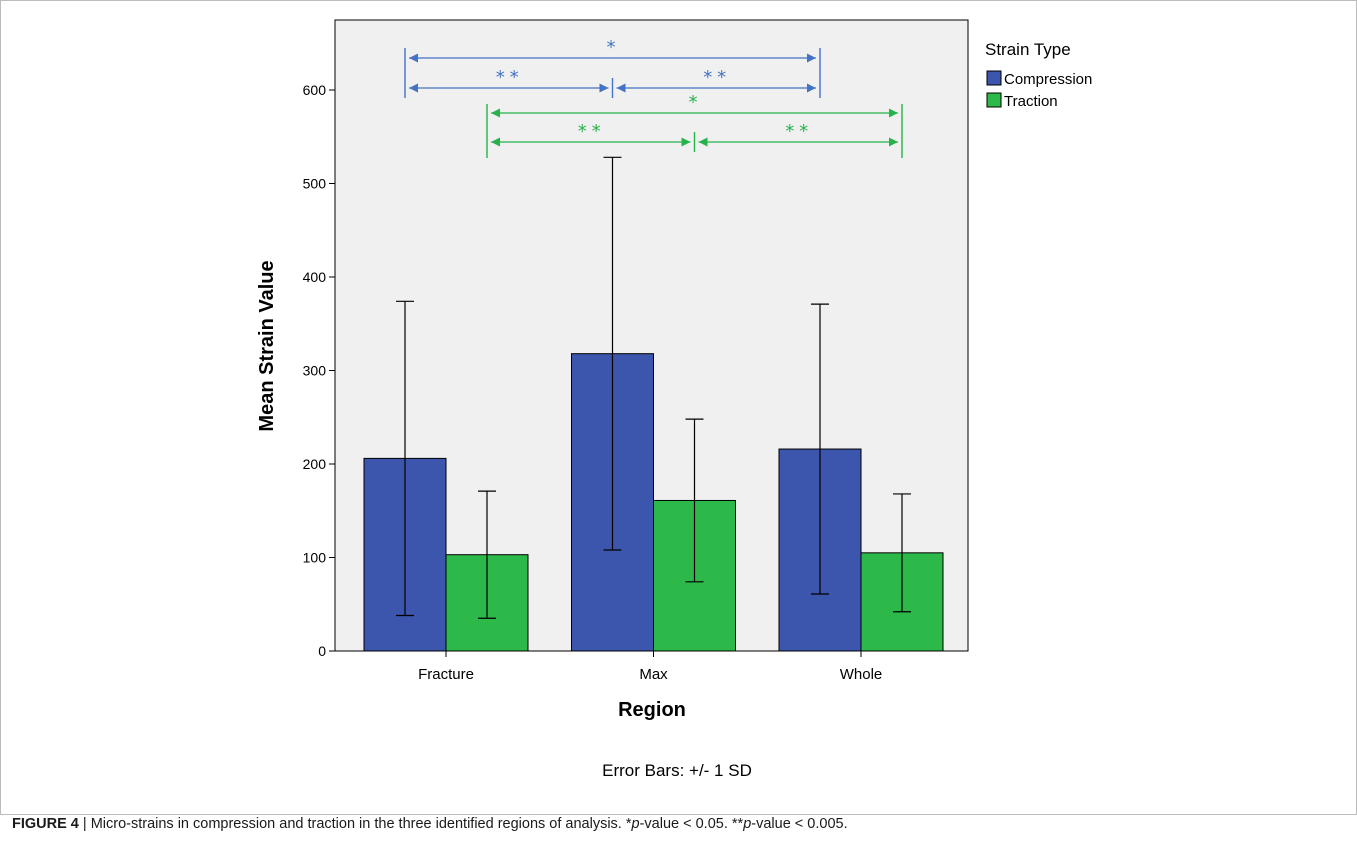  I want to click on error-bar-note: Error Bars: +/- 1 SD, so click(677, 770).